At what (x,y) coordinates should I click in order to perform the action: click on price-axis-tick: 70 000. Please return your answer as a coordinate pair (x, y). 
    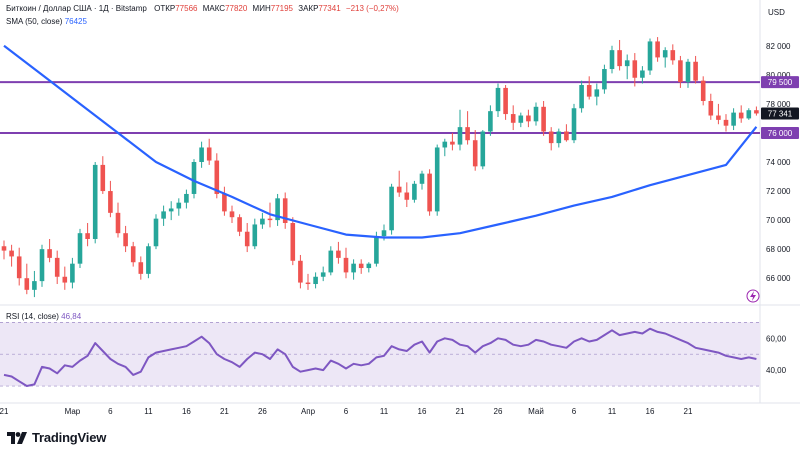
    Looking at the image, I should click on (778, 220).